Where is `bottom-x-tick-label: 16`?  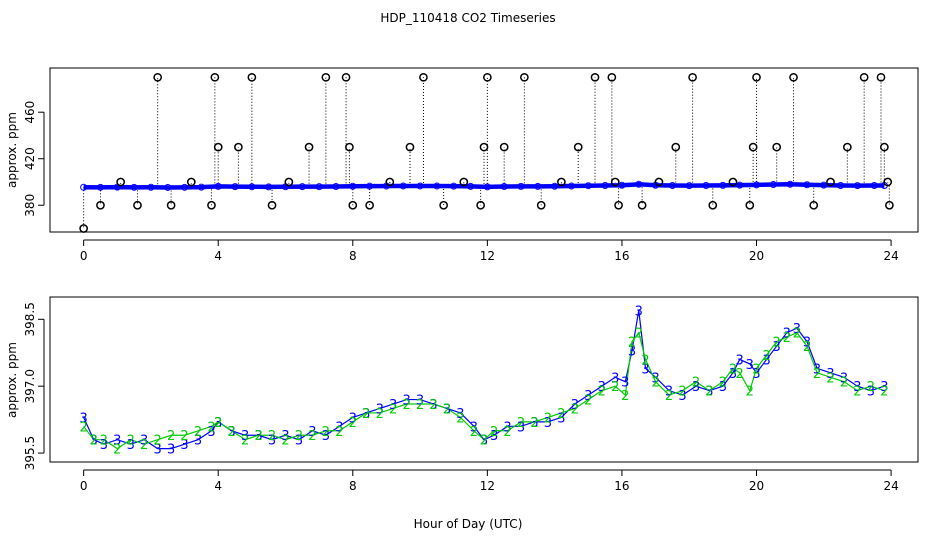 bottom-x-tick-label: 16 is located at coordinates (621, 486).